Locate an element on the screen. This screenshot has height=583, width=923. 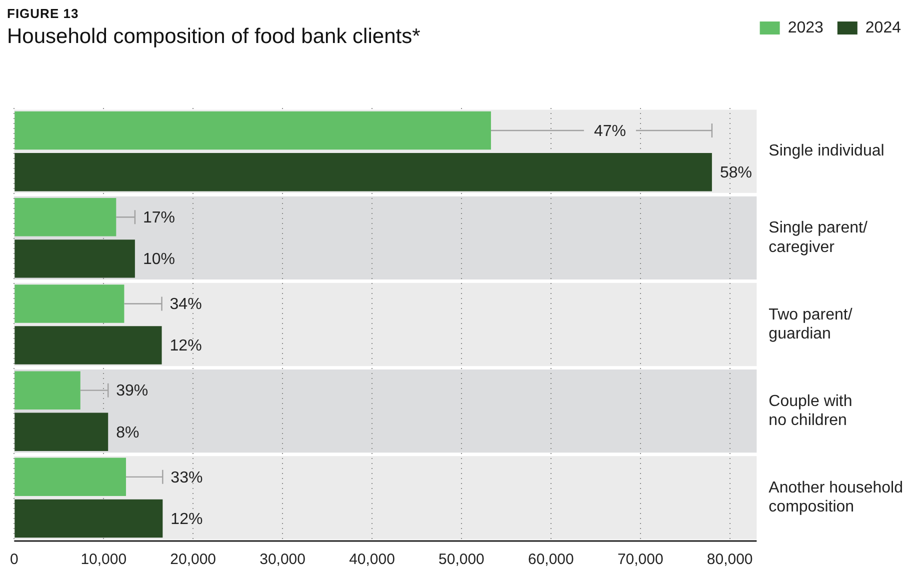
chart-subtitle: FIGURE 13 is located at coordinates (43, 13).